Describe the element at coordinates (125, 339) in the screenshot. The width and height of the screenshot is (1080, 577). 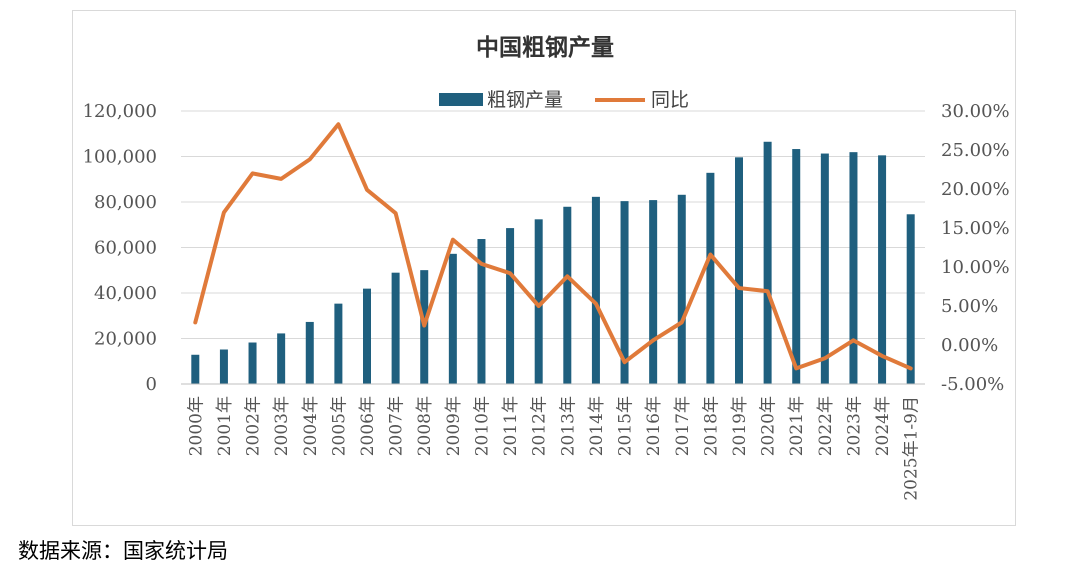
I see `y-left-tick-label: 20,000` at that location.